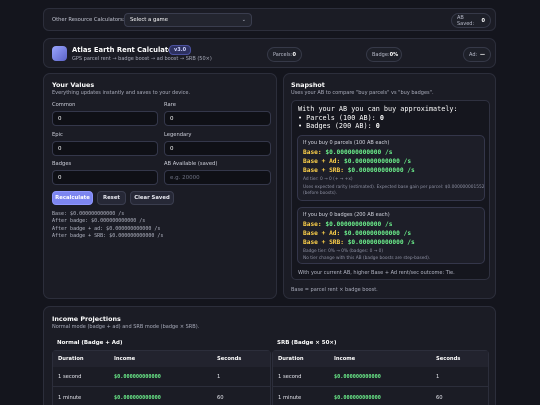 Image resolution: width=540 pixels, height=405 pixels. What do you see at coordinates (377, 126) in the screenshot?
I see `badges-count: 0` at bounding box center [377, 126].